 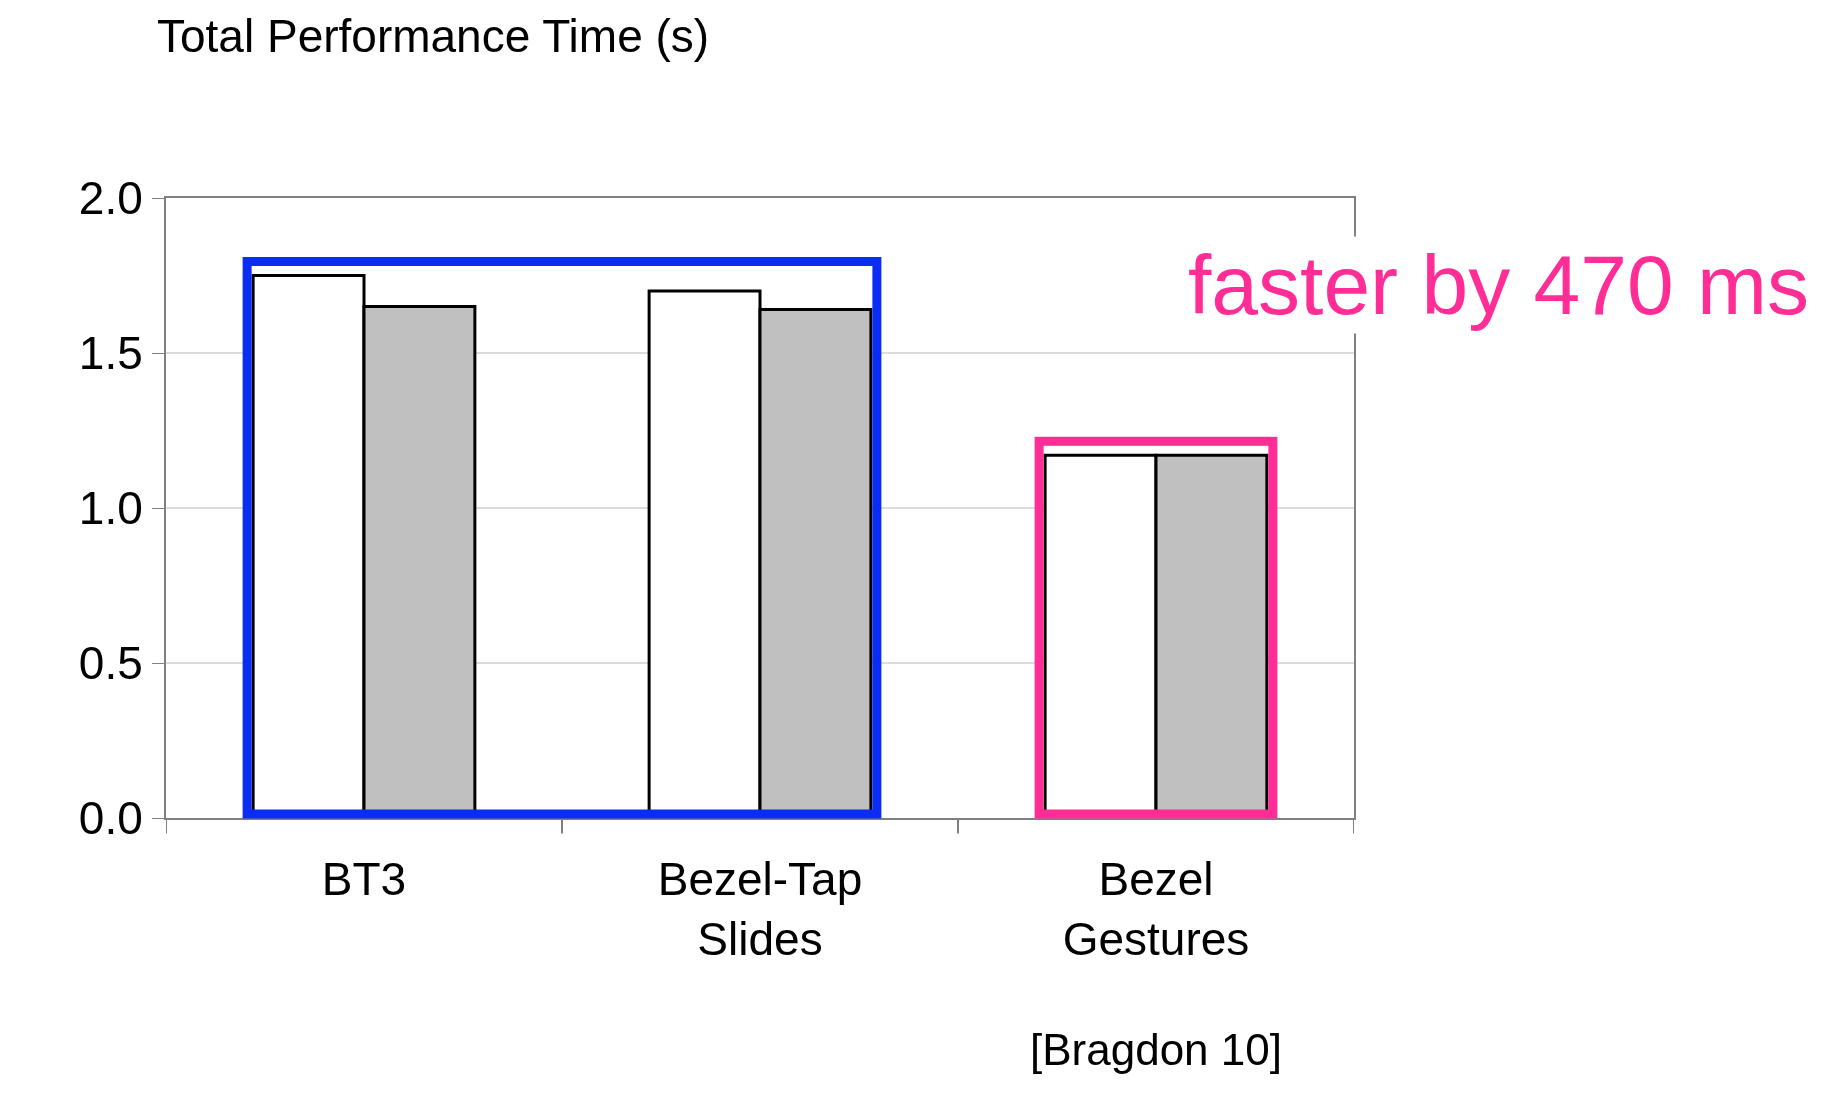 What do you see at coordinates (110, 198) in the screenshot?
I see `y-tick-label: 2.0` at bounding box center [110, 198].